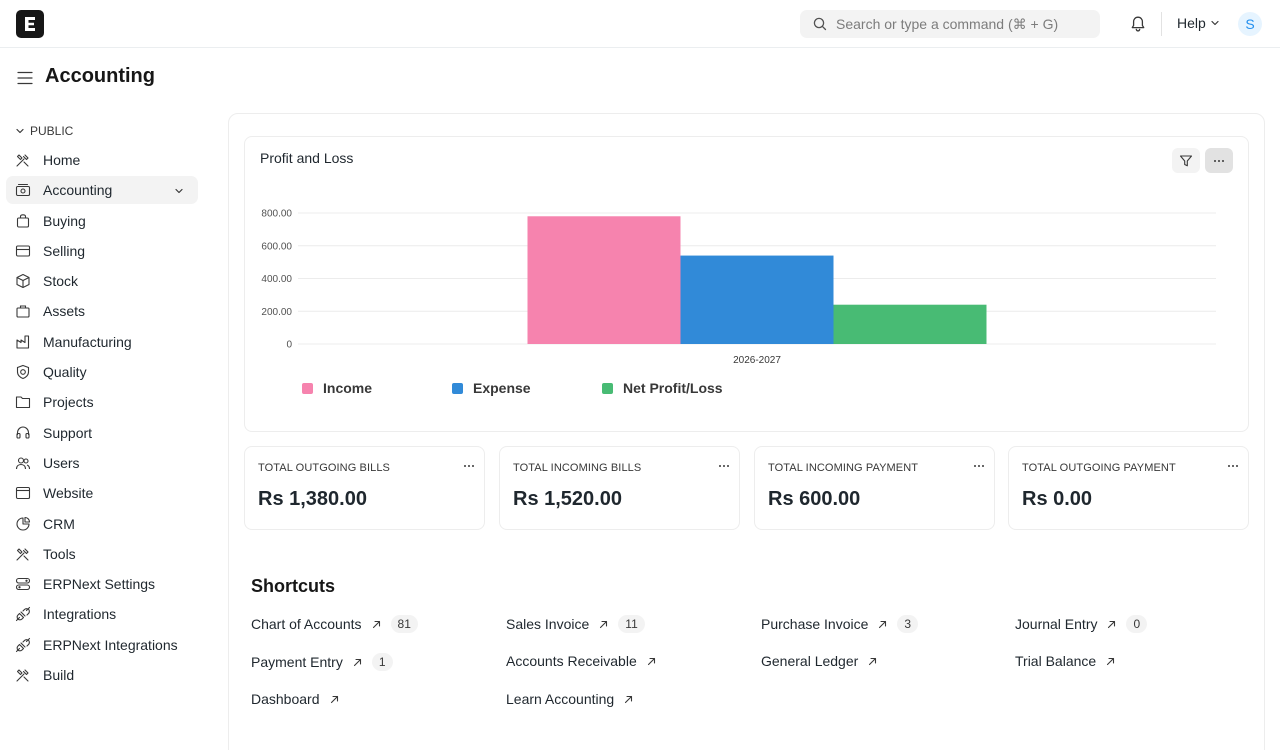 This screenshot has width=1280, height=750. What do you see at coordinates (23, 463) in the screenshot?
I see `users-icon` at bounding box center [23, 463].